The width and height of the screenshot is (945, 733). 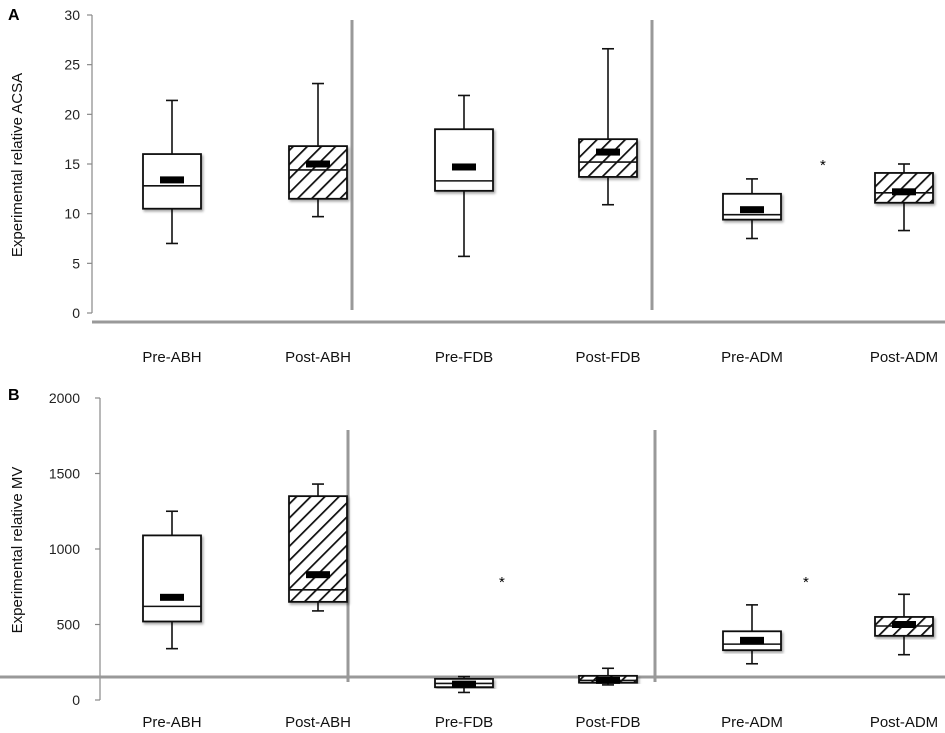 What do you see at coordinates (823, 165) in the screenshot?
I see `panel-a-significance-marker: *` at bounding box center [823, 165].